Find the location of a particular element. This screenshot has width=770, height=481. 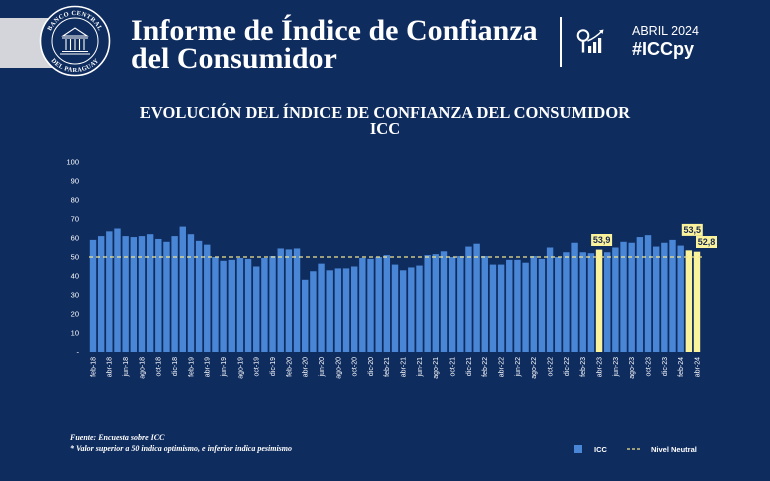

x-tick-label: ago-21 is located at coordinates (436, 368).